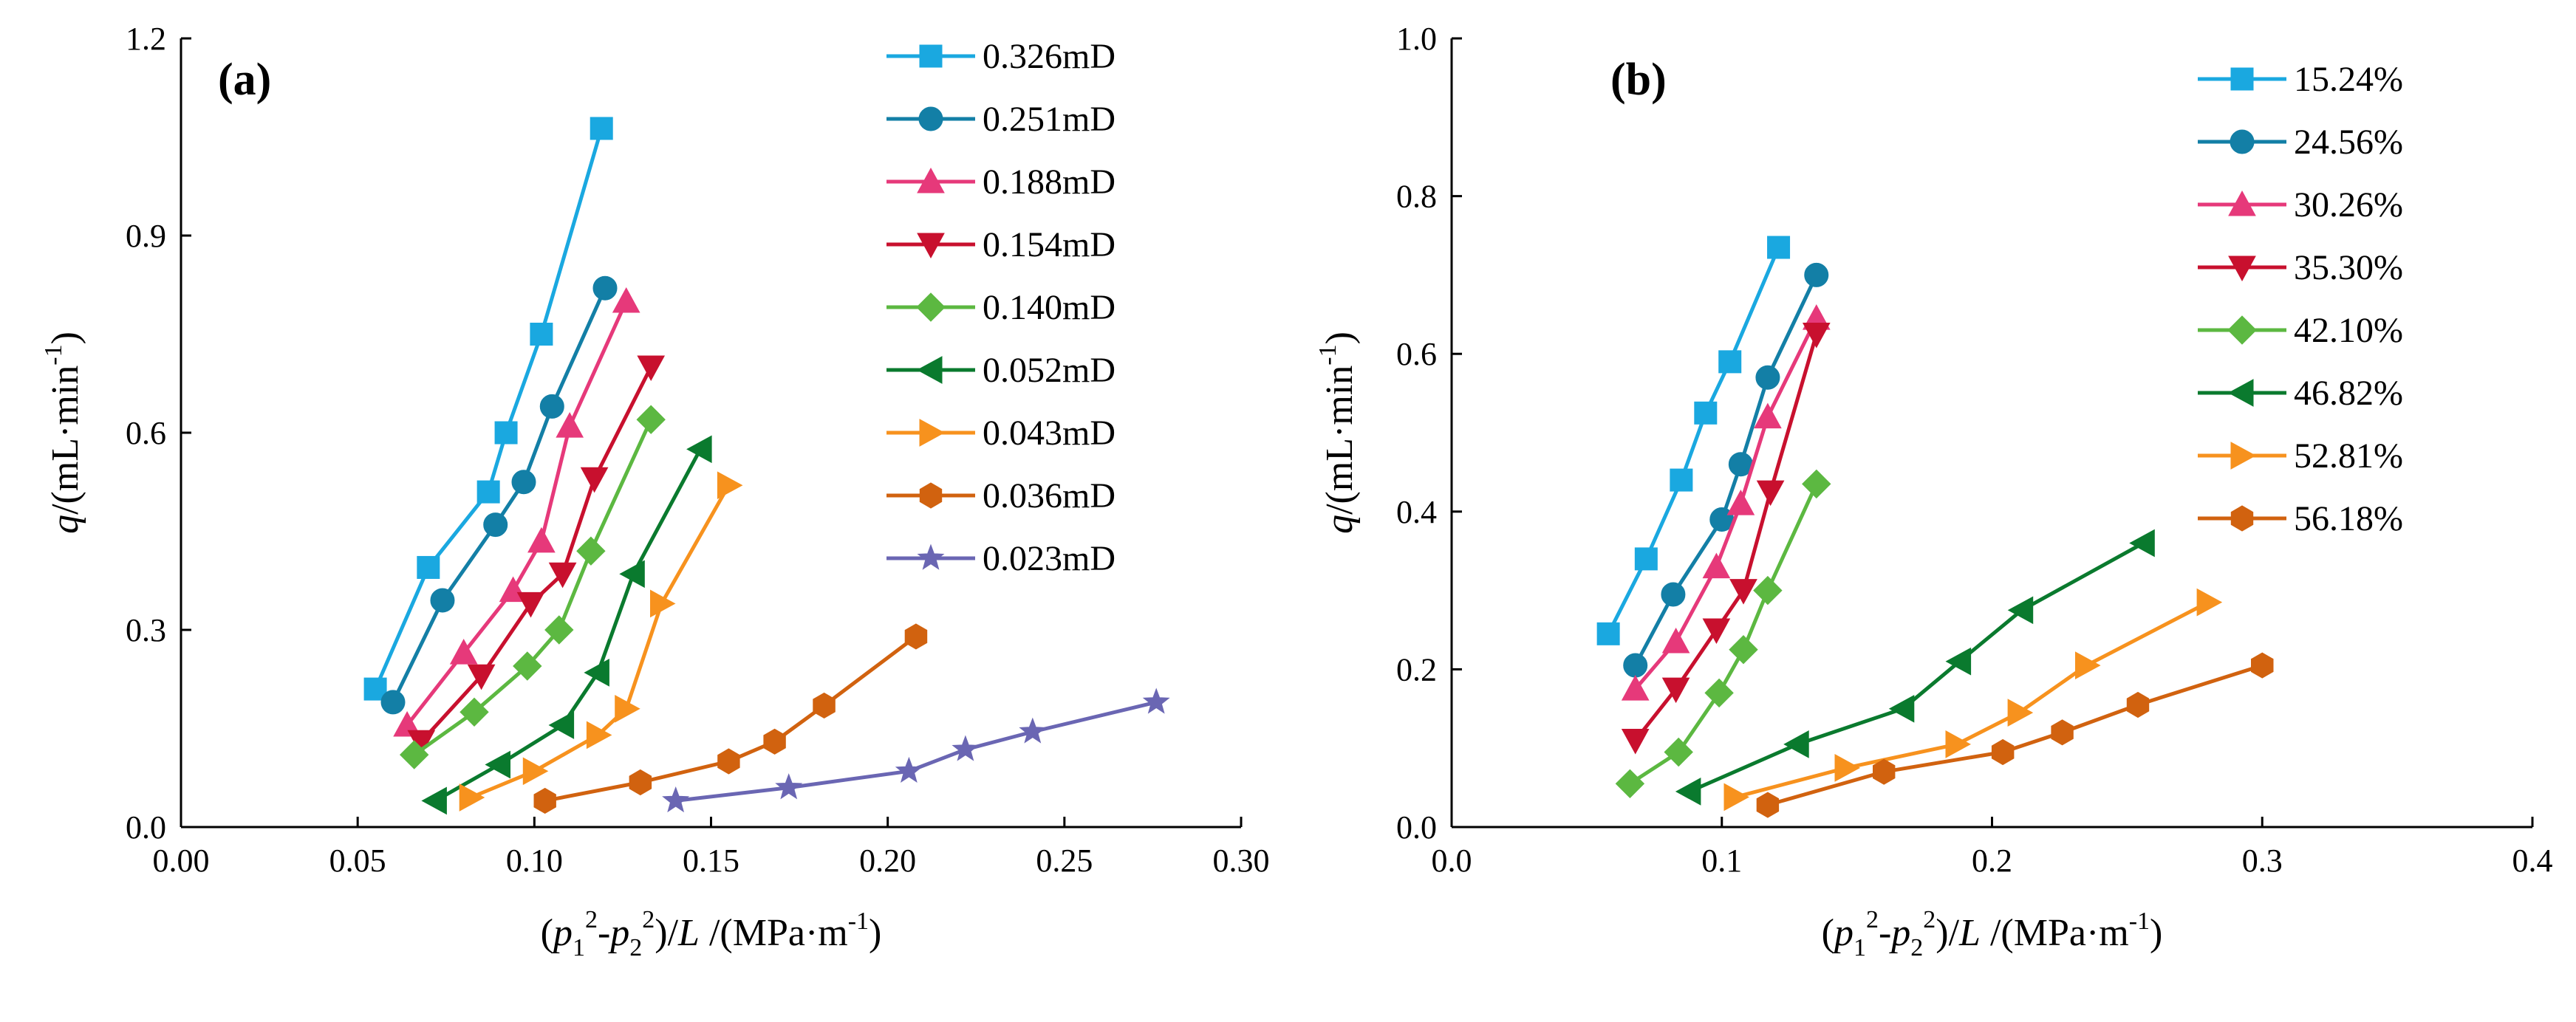 Image resolution: width=2576 pixels, height=1022 pixels. What do you see at coordinates (1049, 307) in the screenshot?
I see `legend-label: 0.140mD` at bounding box center [1049, 307].